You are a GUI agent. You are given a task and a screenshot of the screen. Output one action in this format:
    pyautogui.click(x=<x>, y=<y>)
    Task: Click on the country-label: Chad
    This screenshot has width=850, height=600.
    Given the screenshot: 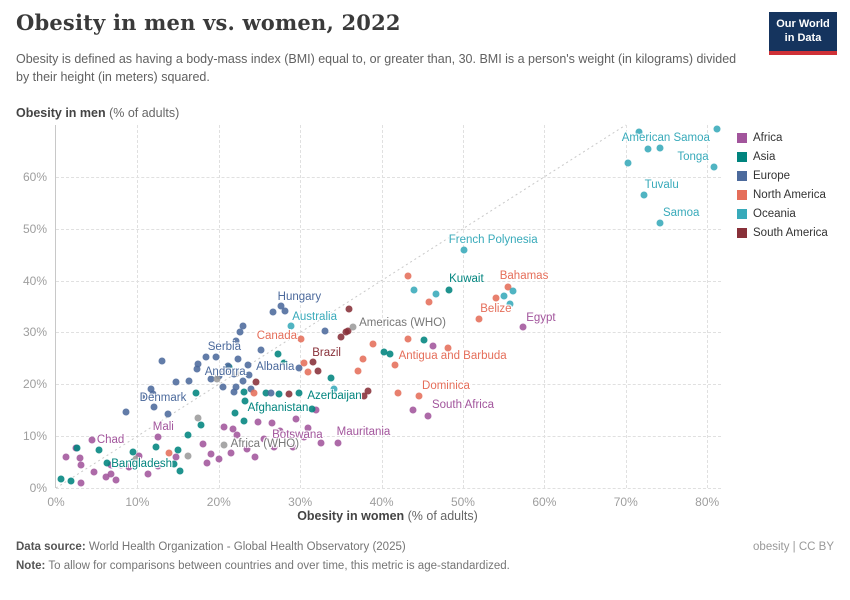 What is the action you would take?
    pyautogui.click(x=110, y=439)
    